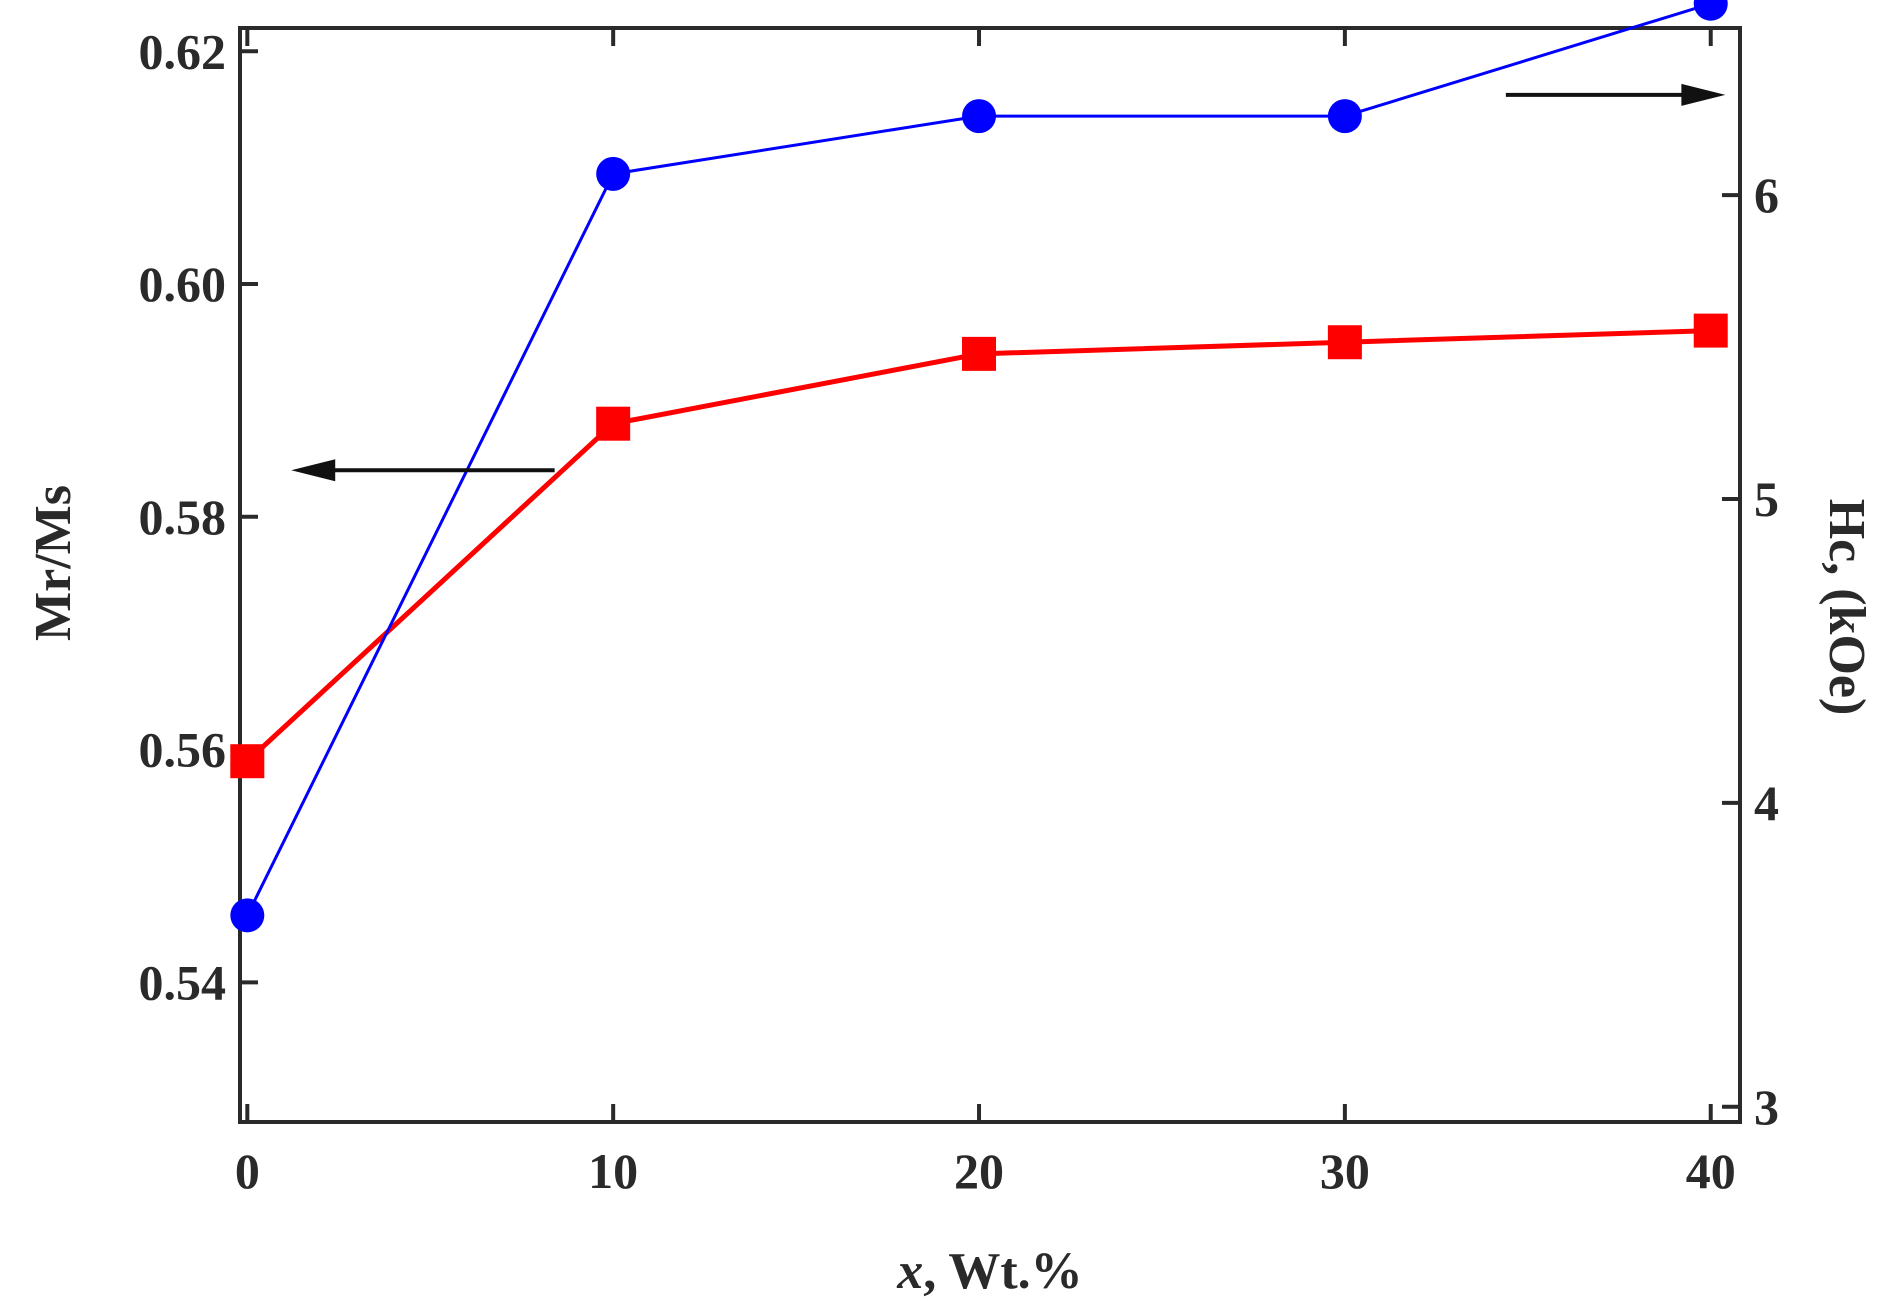  I want to click on left-y-tick-label: 0.56, so click(183, 750).